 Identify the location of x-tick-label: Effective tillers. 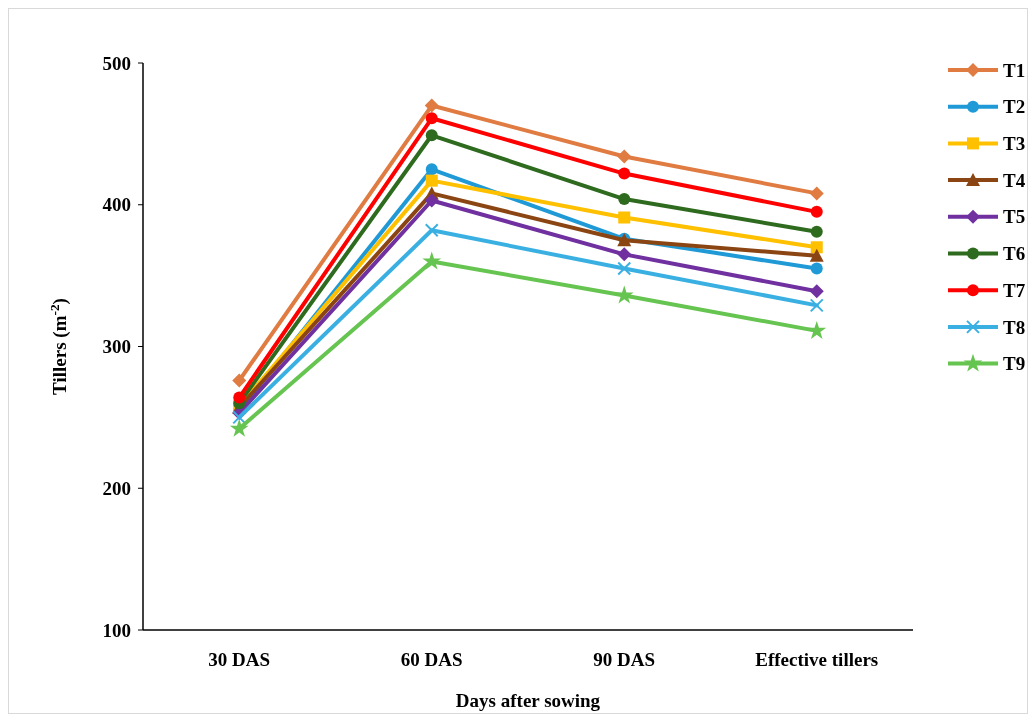
(817, 659).